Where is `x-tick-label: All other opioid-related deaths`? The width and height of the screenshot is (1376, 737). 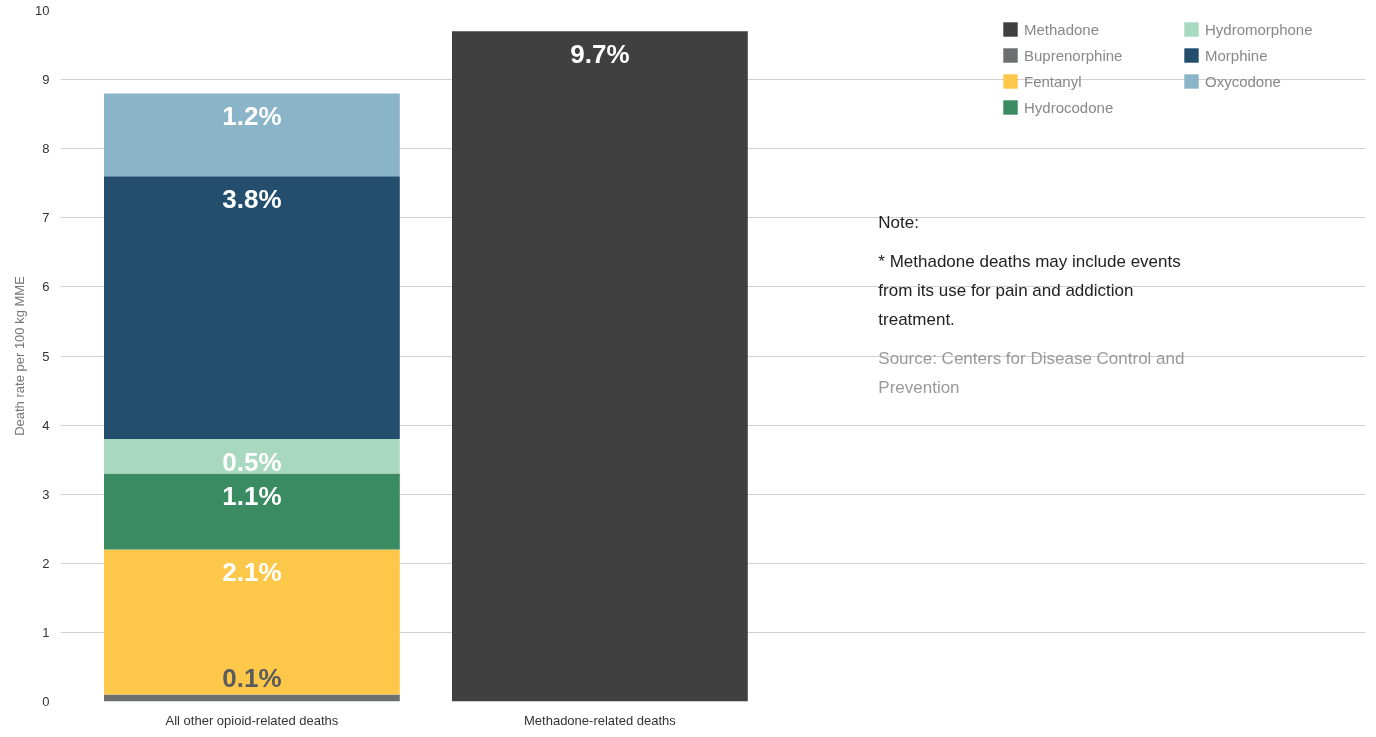
x-tick-label: All other opioid-related deaths is located at coordinates (252, 720).